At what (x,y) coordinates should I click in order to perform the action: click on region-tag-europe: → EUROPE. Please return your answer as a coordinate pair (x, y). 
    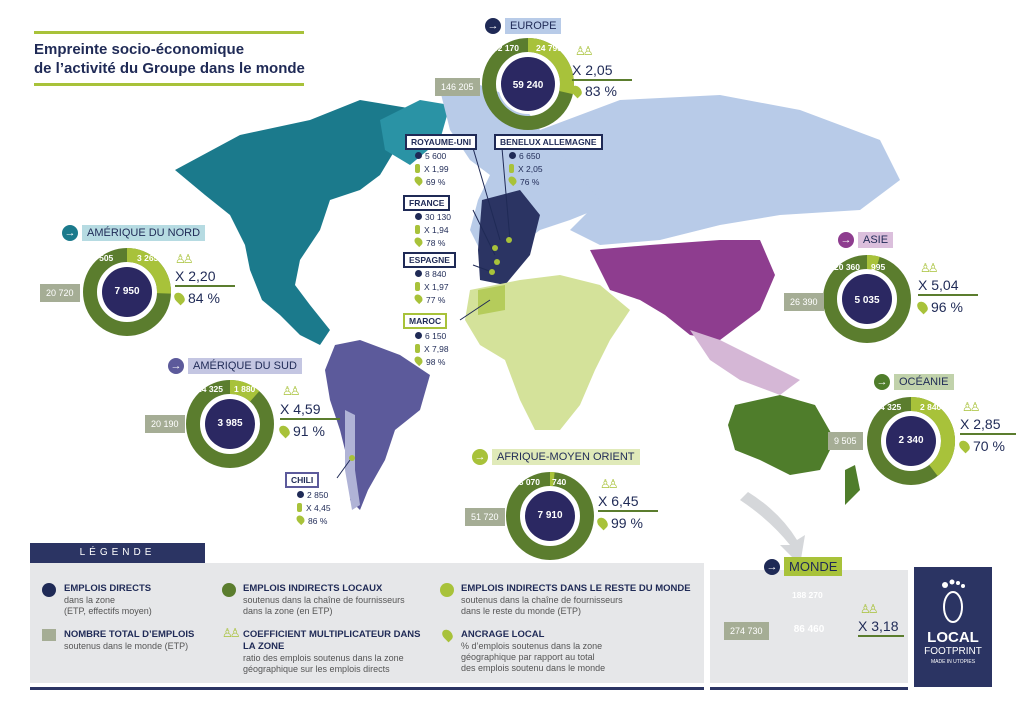
    Looking at the image, I should click on (523, 26).